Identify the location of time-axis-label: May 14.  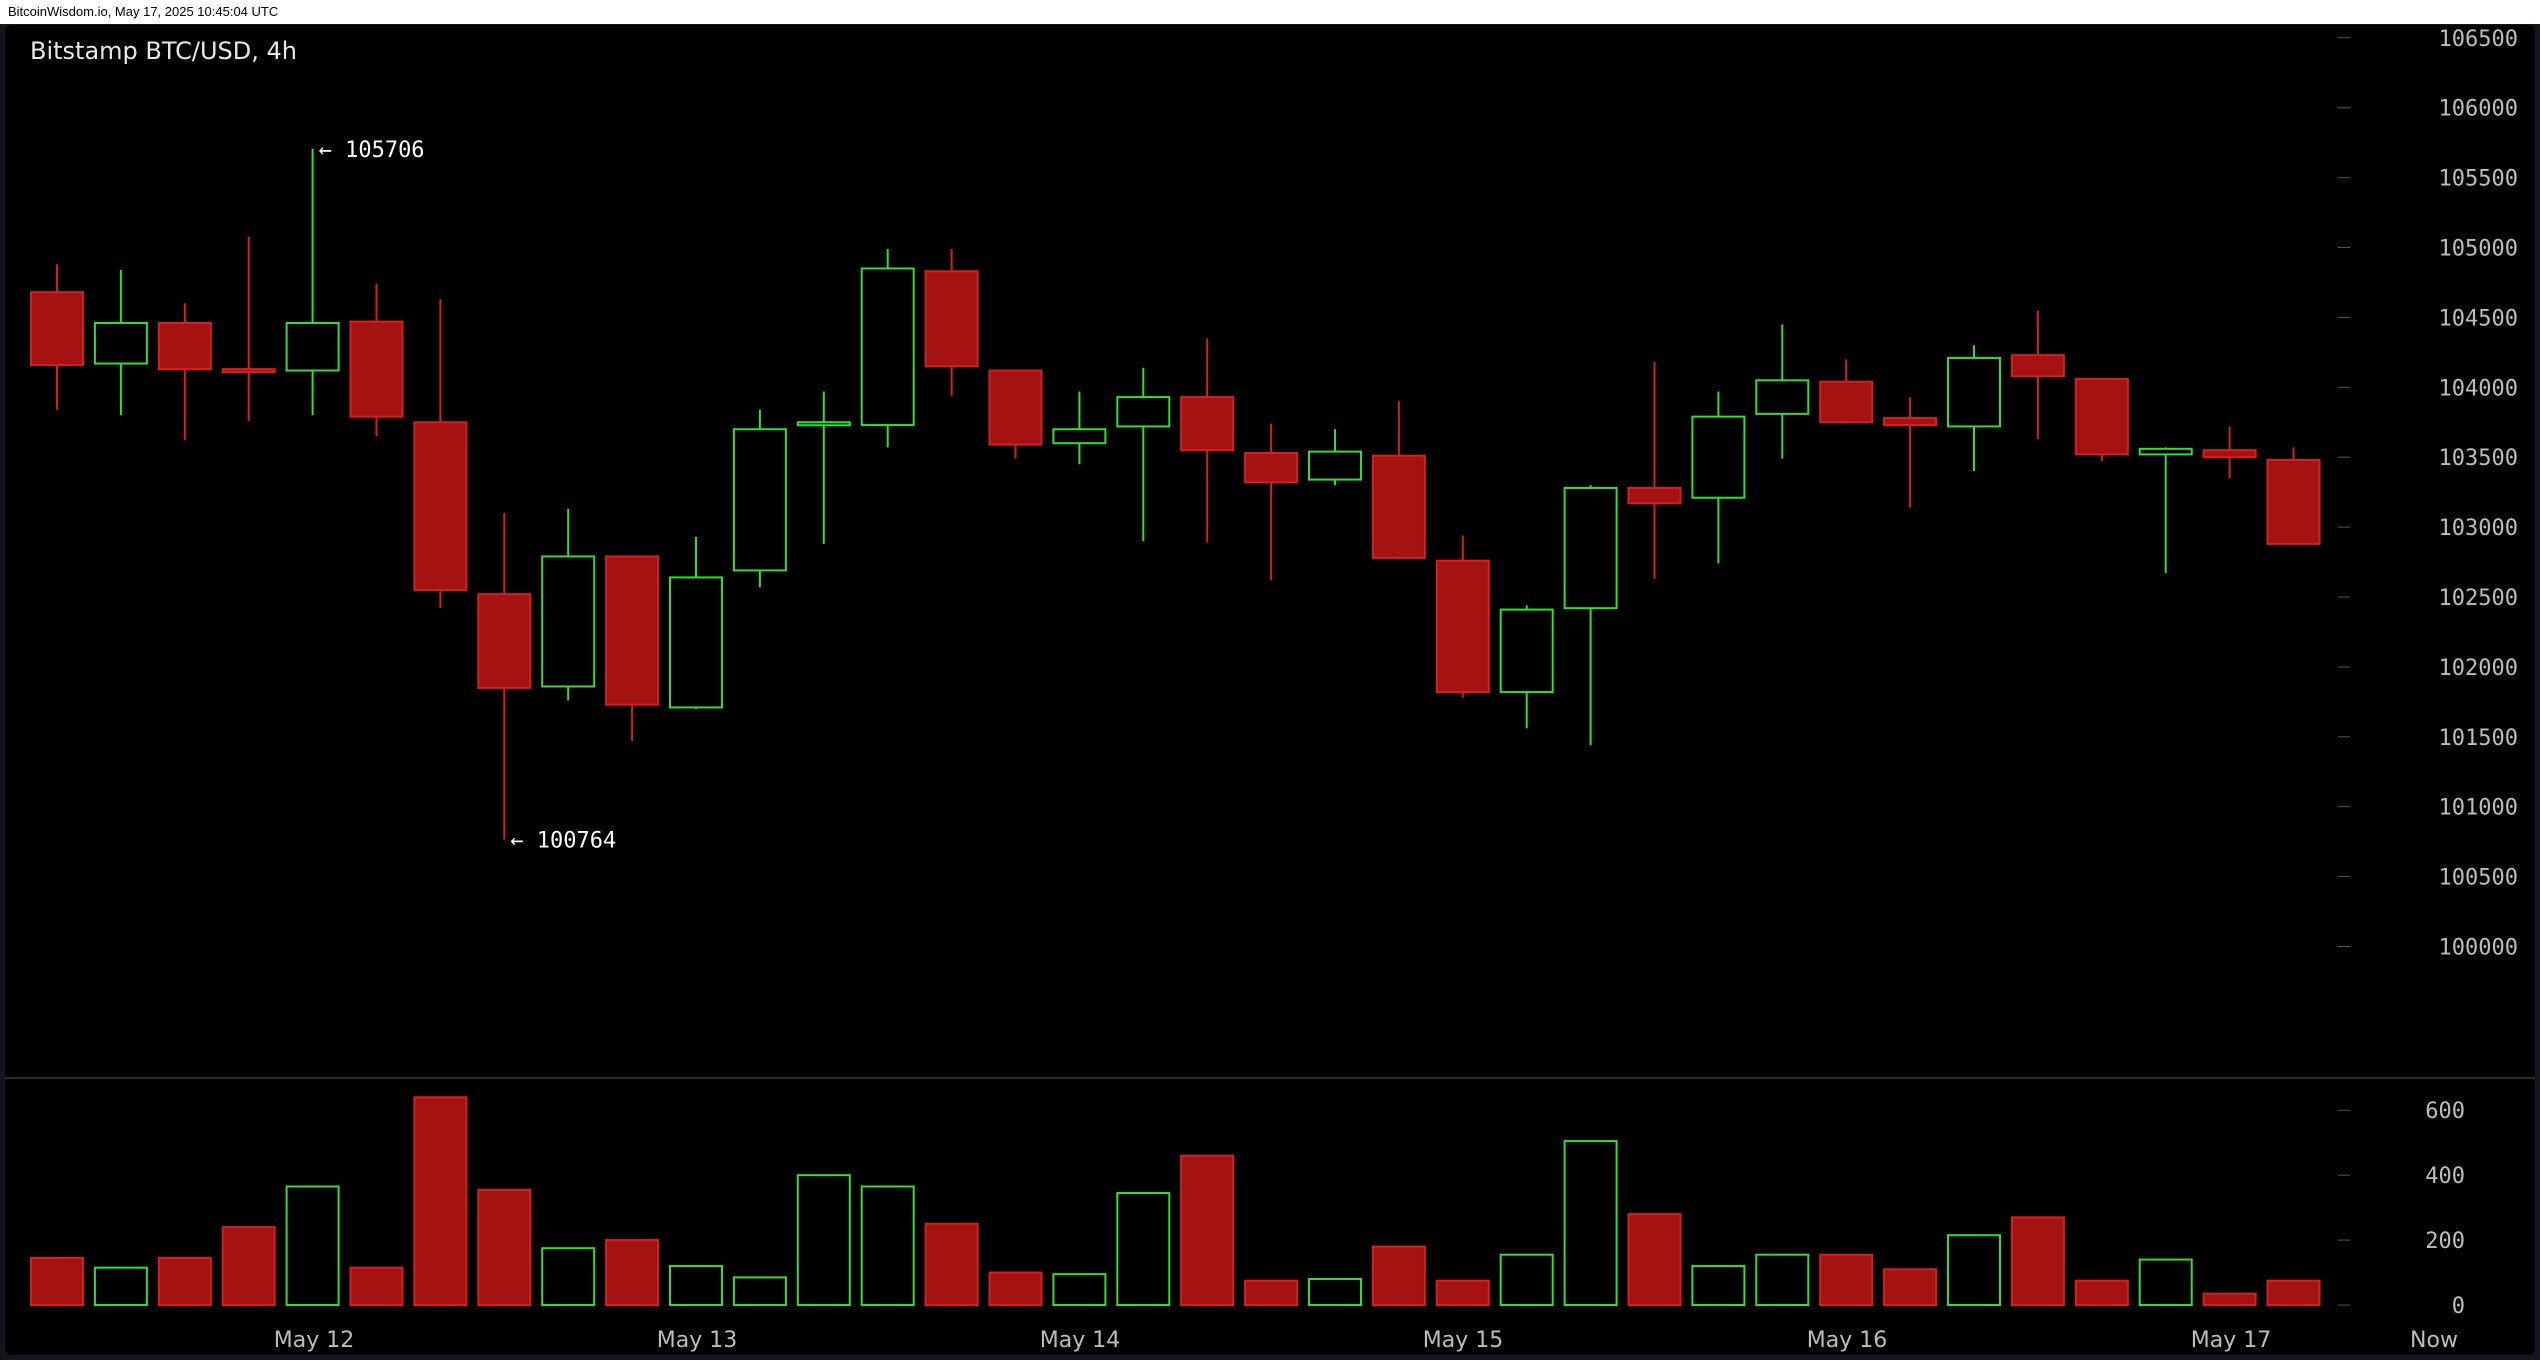
(1080, 1340).